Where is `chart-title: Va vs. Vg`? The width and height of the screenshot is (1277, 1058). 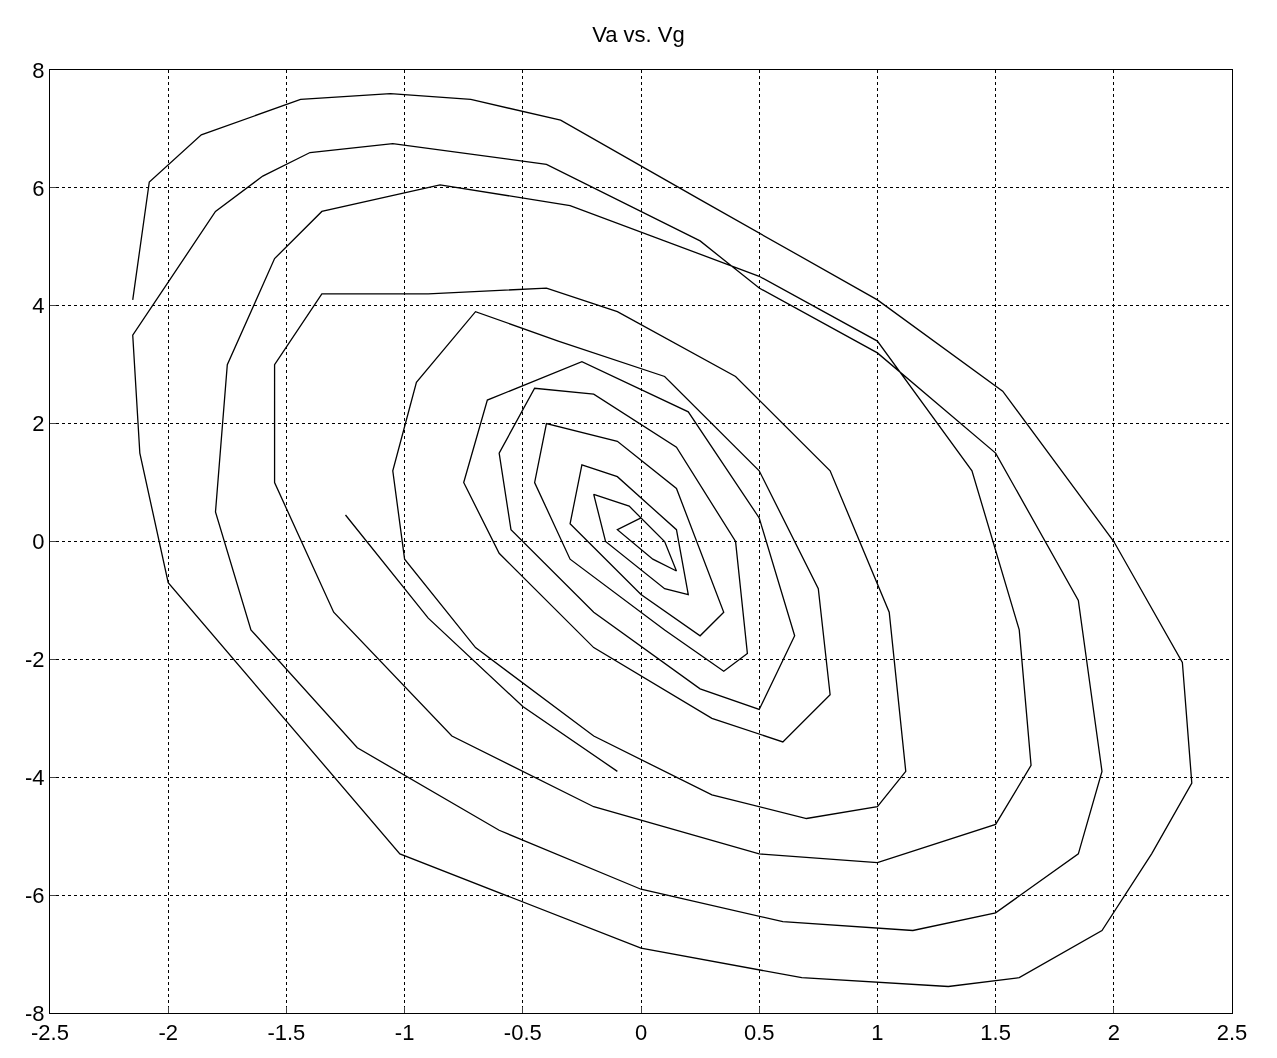
chart-title: Va vs. Vg is located at coordinates (638, 34).